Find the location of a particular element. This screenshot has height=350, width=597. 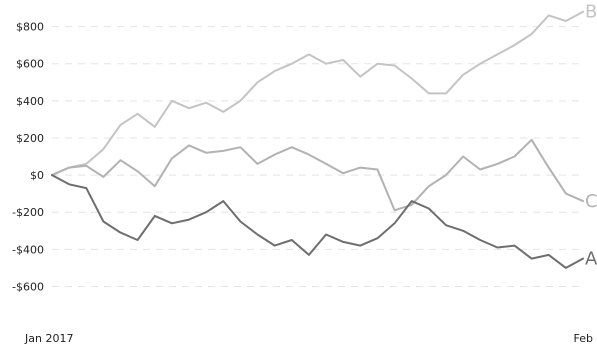

x-axis-ticks: Jan 2017 Feb is located at coordinates (308, 338).